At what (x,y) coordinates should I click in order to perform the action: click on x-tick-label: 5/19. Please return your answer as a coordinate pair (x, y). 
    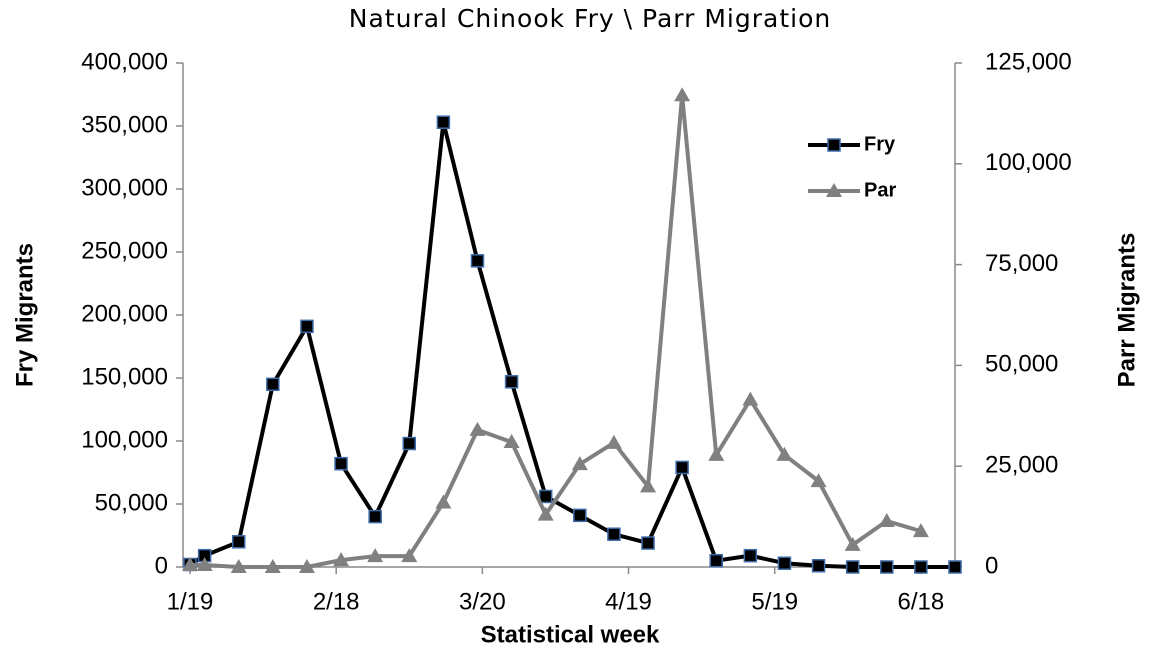
    Looking at the image, I should click on (774, 601).